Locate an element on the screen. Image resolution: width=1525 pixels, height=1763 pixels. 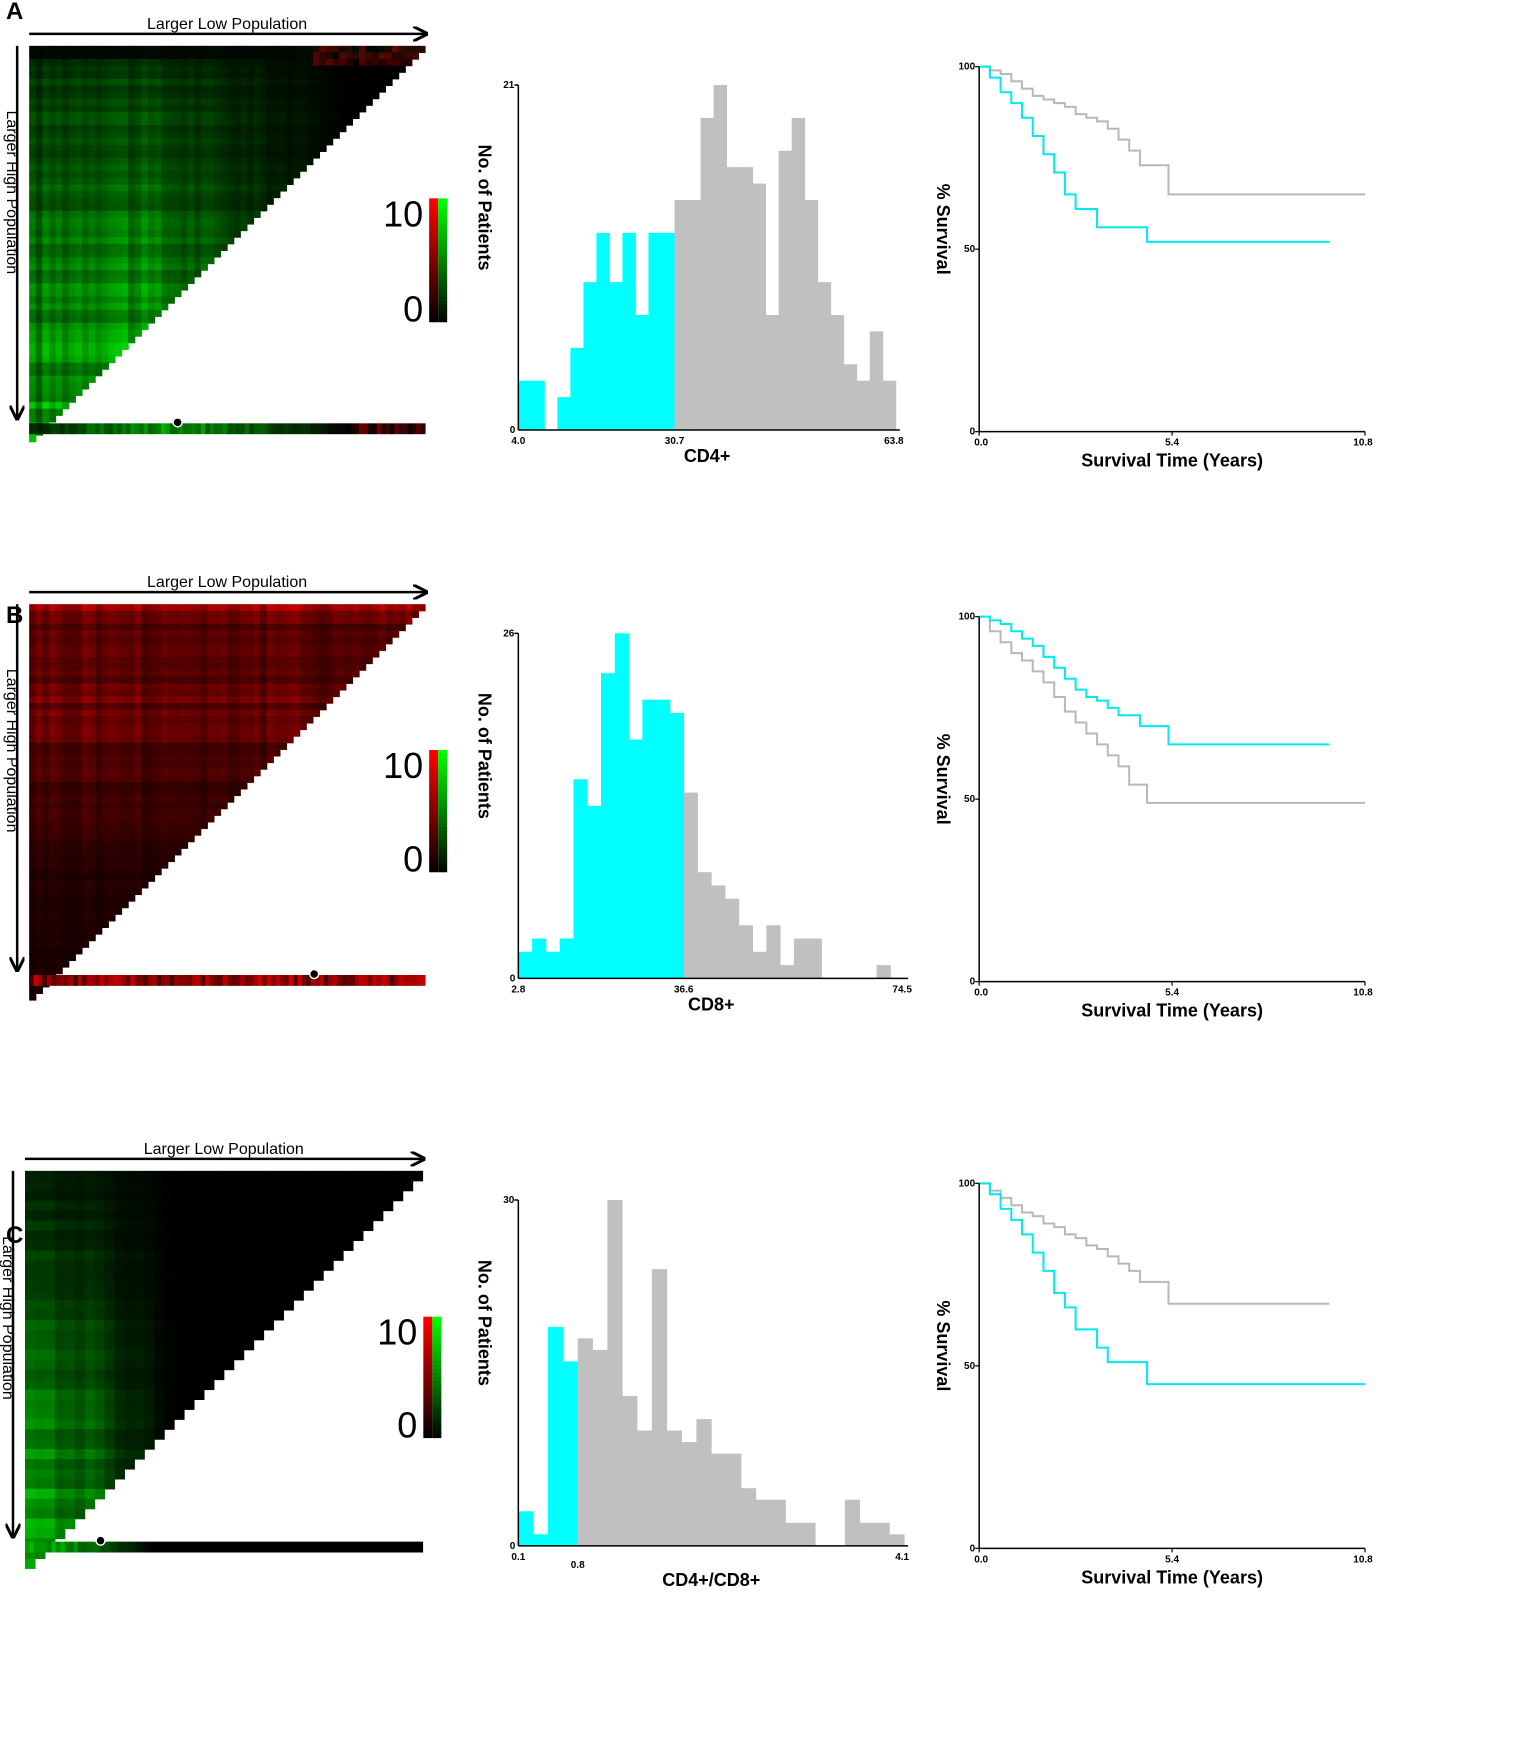
scale-red-cell is located at coordinates (434, 849).